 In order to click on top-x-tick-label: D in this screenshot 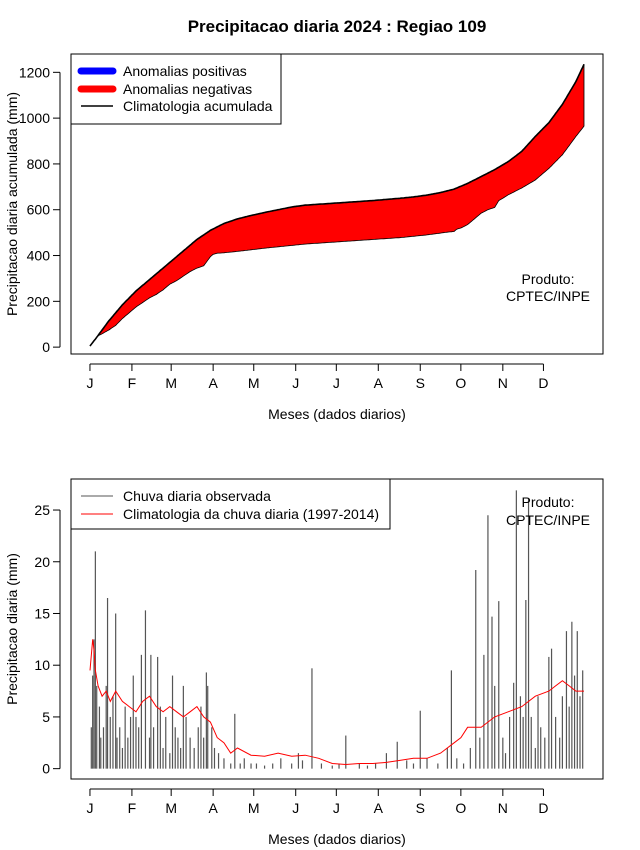, I will do `click(543, 383)`.